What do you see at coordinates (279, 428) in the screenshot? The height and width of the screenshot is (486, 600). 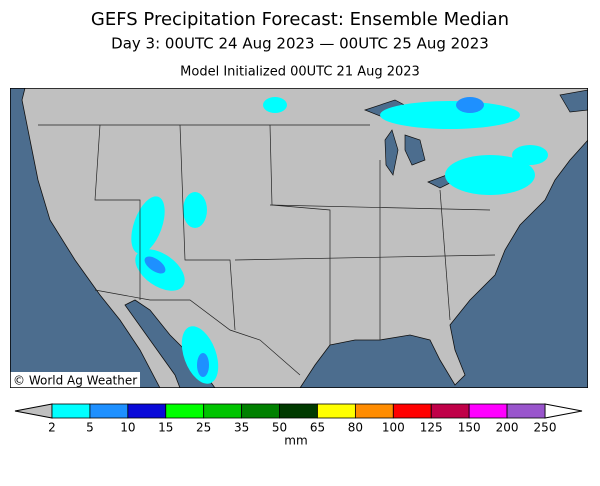 I see `colorbar-tick-label: 50` at bounding box center [279, 428].